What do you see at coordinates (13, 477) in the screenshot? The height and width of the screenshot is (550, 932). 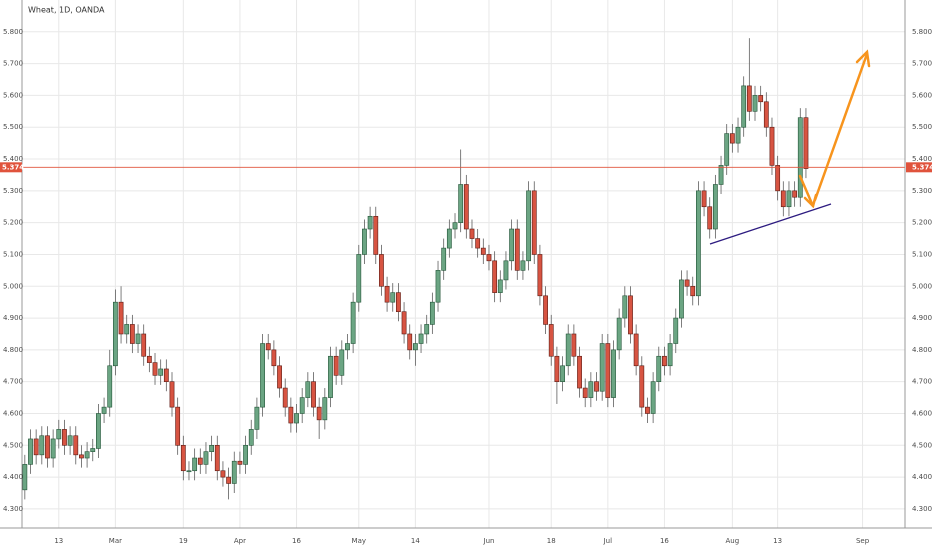 I see `y-tick-label: 4.400` at bounding box center [13, 477].